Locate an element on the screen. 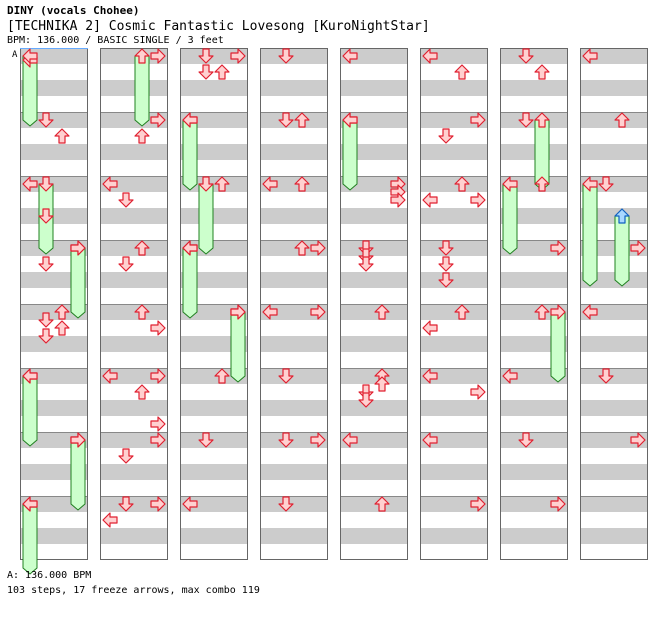 The height and width of the screenshot is (620, 672). column-border is located at coordinates (374, 304).